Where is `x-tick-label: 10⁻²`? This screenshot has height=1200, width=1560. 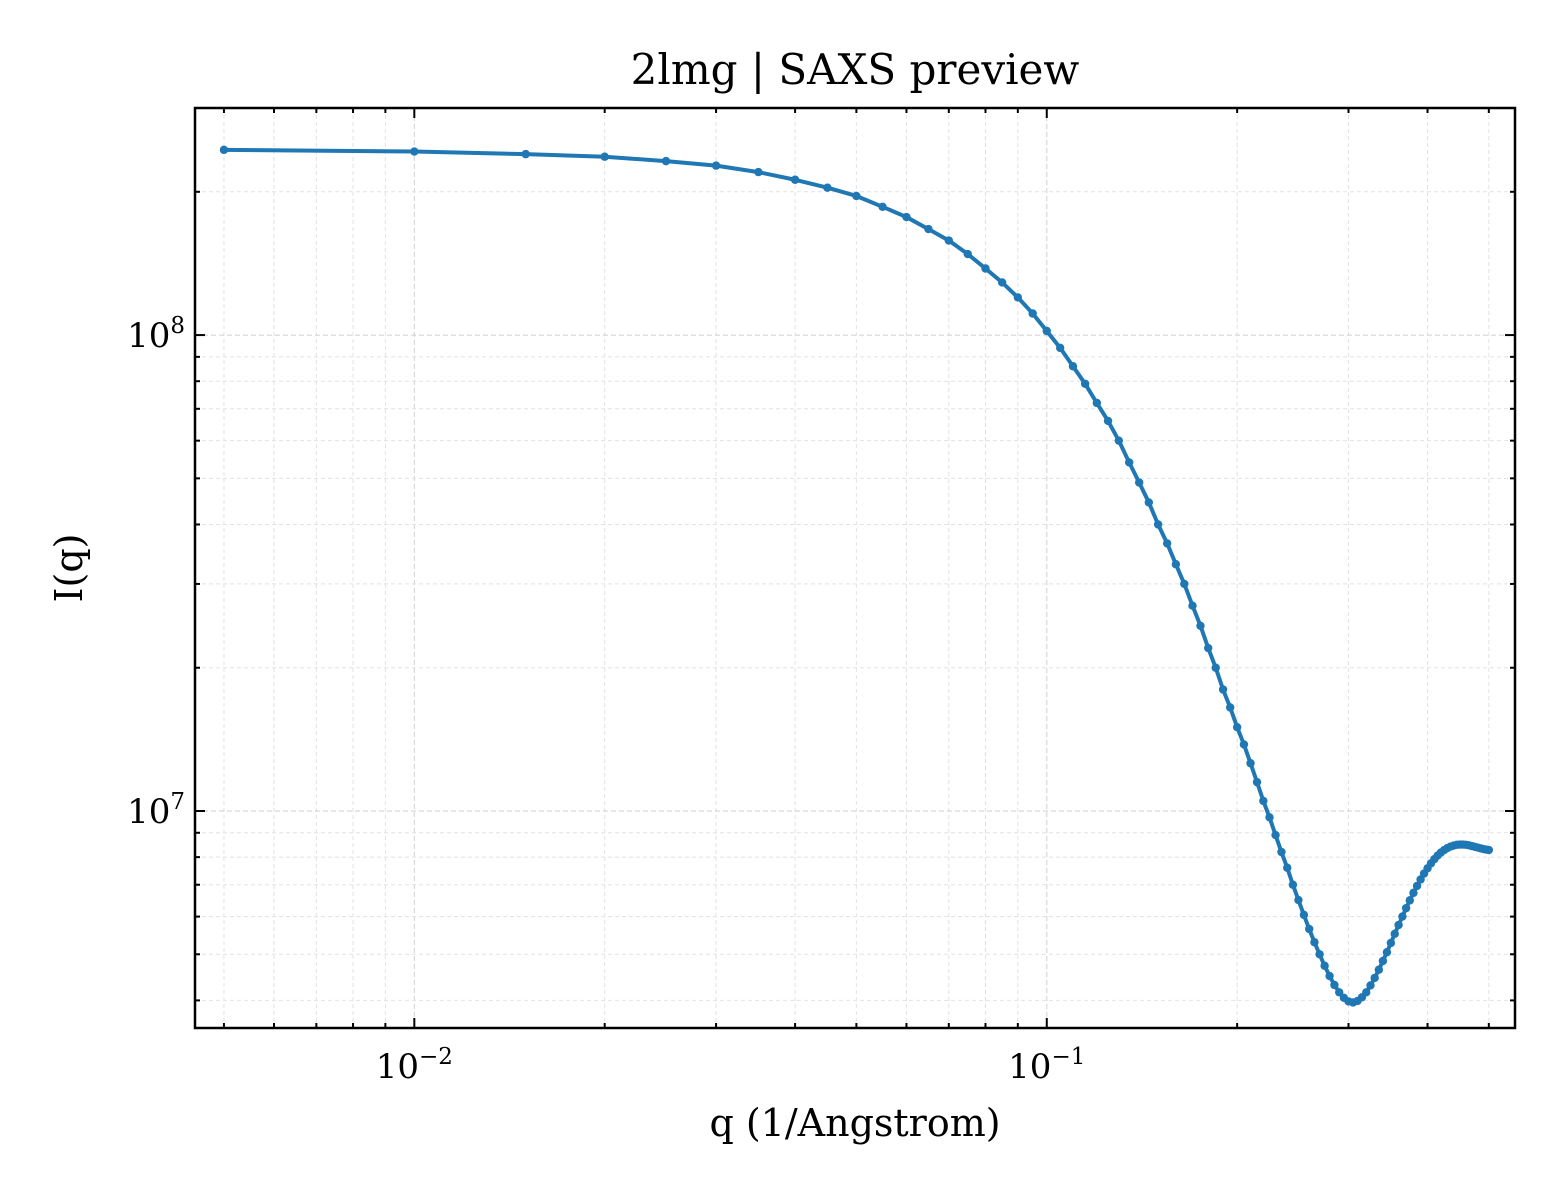 x-tick-label: 10⁻² is located at coordinates (414, 1065).